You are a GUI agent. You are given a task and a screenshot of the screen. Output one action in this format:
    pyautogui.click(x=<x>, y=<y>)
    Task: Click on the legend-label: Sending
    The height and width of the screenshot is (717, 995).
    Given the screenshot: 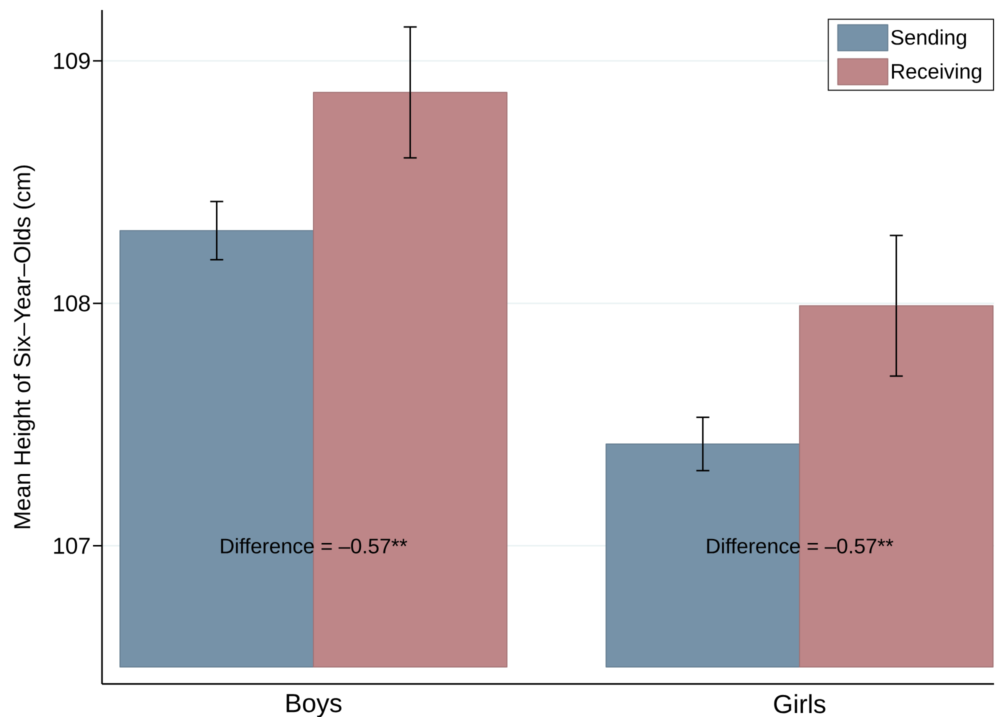 What is the action you would take?
    pyautogui.click(x=928, y=39)
    